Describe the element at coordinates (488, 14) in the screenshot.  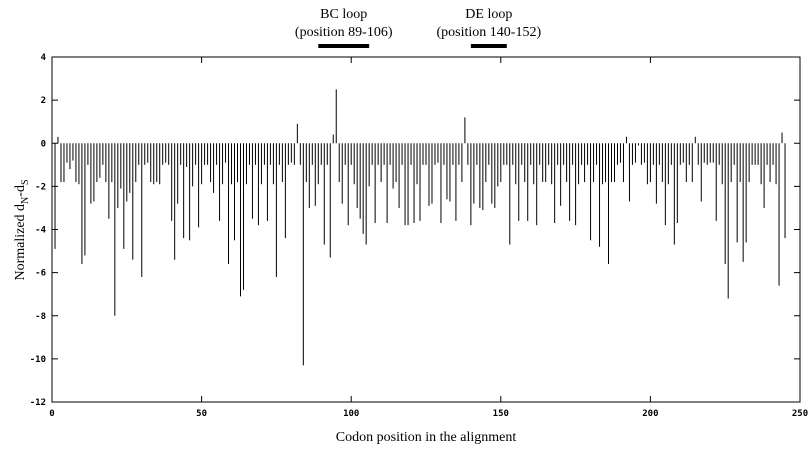
I see `annotation-text: DE loop` at that location.